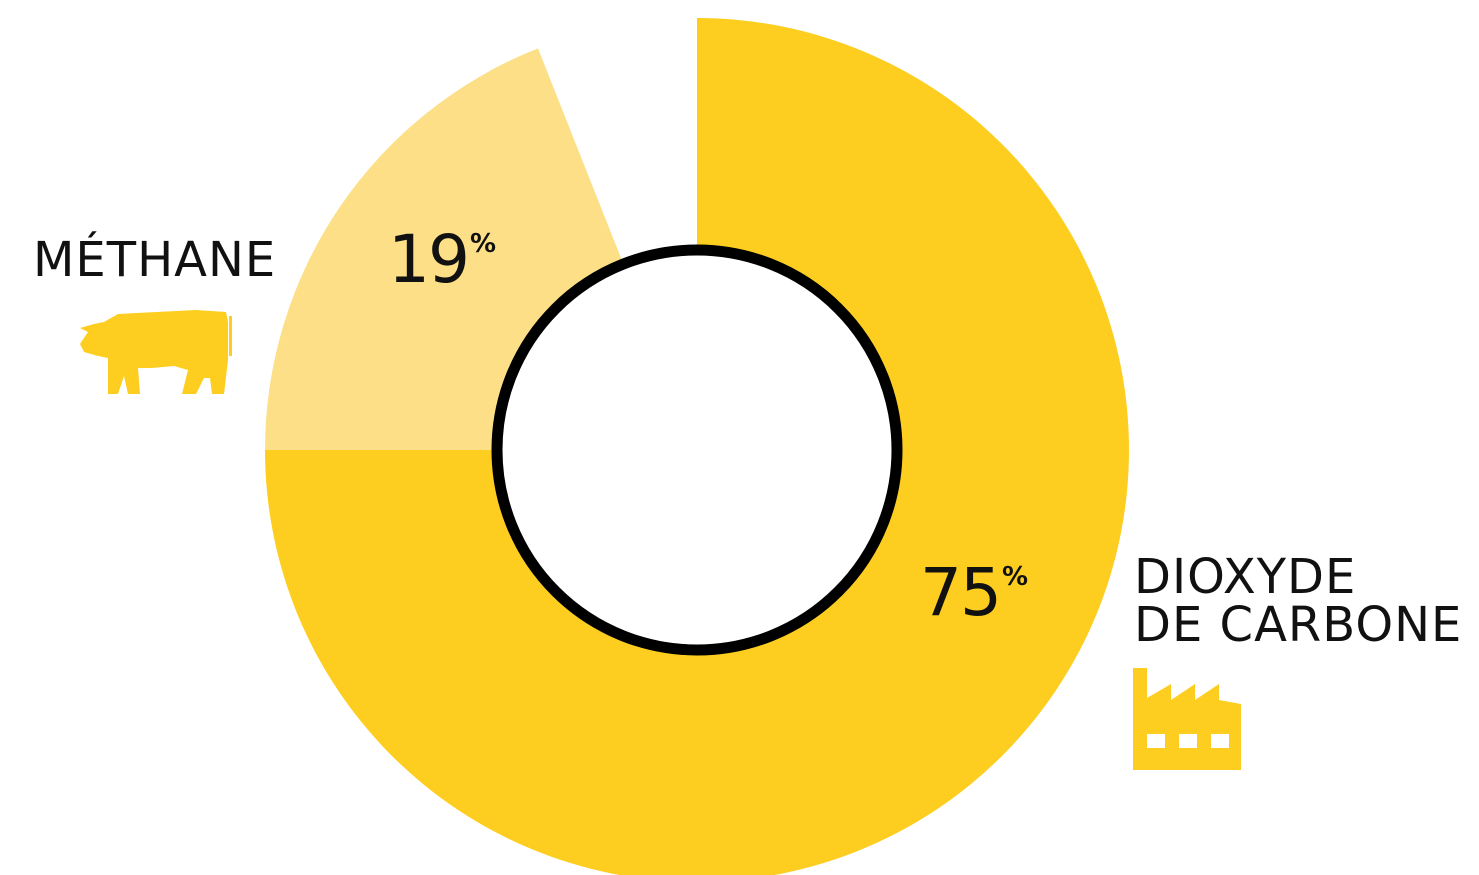  I want to click on legend-label-methane: MÉTHANE, so click(155, 260).